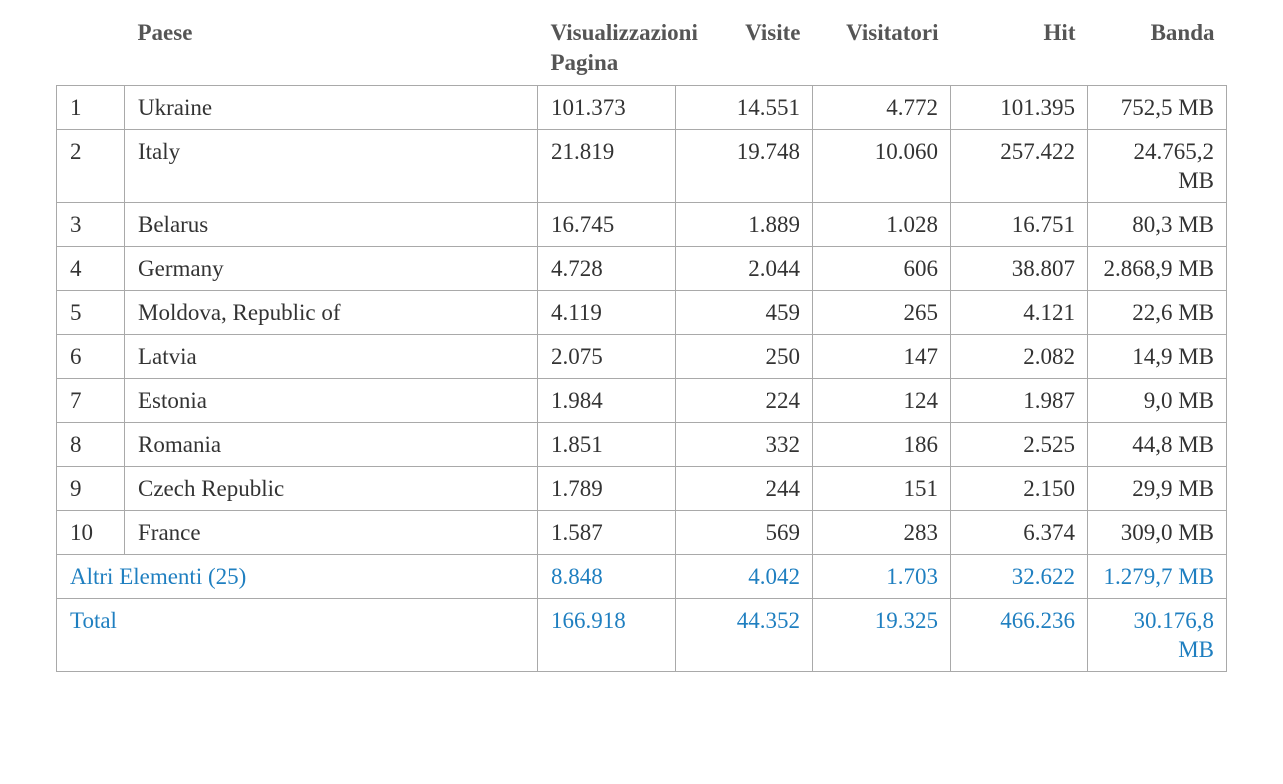 The width and height of the screenshot is (1283, 784). Describe the element at coordinates (90, 268) in the screenshot. I see `cell-rank: 4` at that location.